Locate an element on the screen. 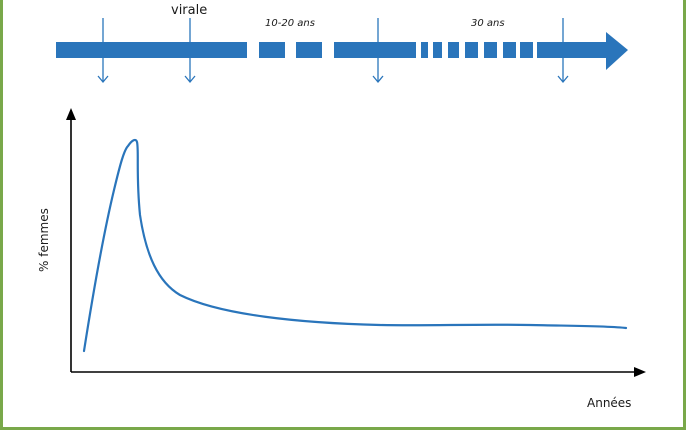  timeline-markers is located at coordinates (333, 51).